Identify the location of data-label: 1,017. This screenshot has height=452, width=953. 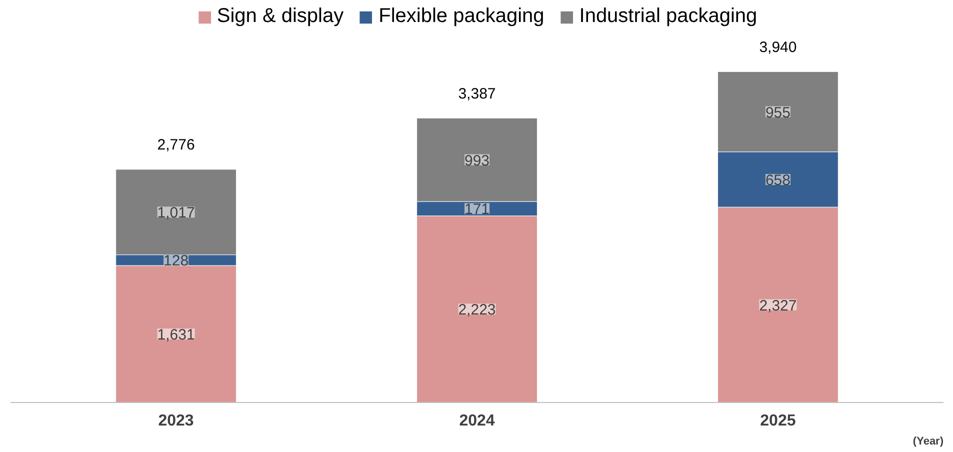
(176, 213).